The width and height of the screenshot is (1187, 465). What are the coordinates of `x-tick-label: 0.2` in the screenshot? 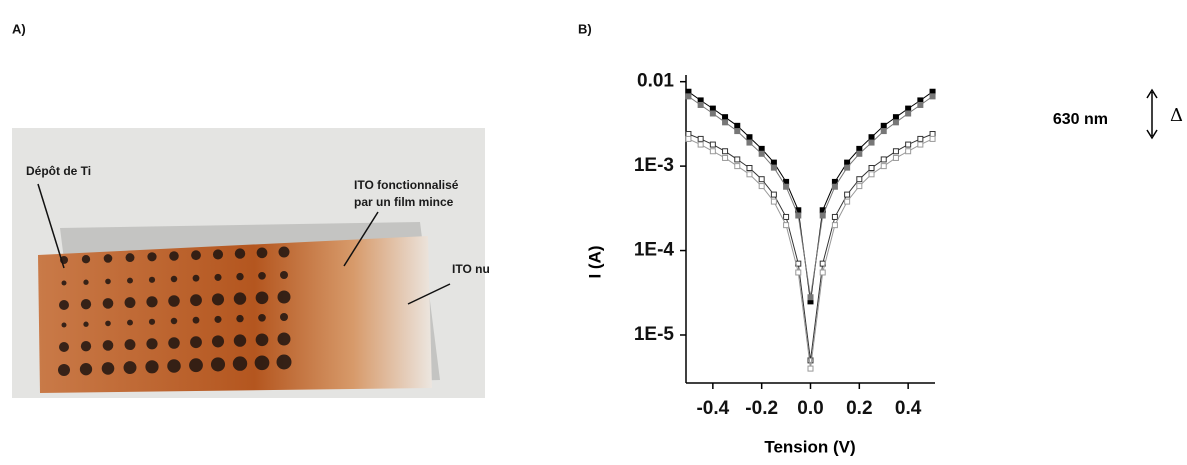 It's located at (859, 408).